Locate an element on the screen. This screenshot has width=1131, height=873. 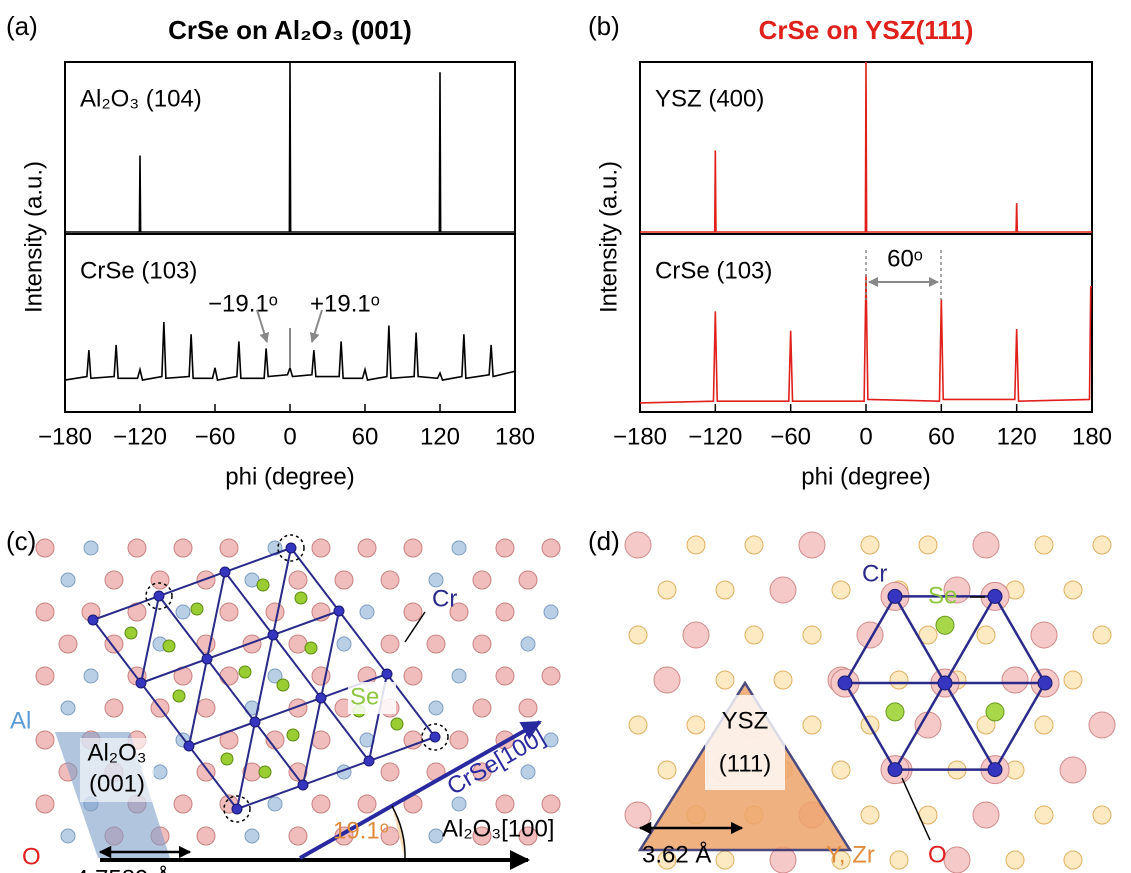
angle-arc is located at coordinates (398, 833).